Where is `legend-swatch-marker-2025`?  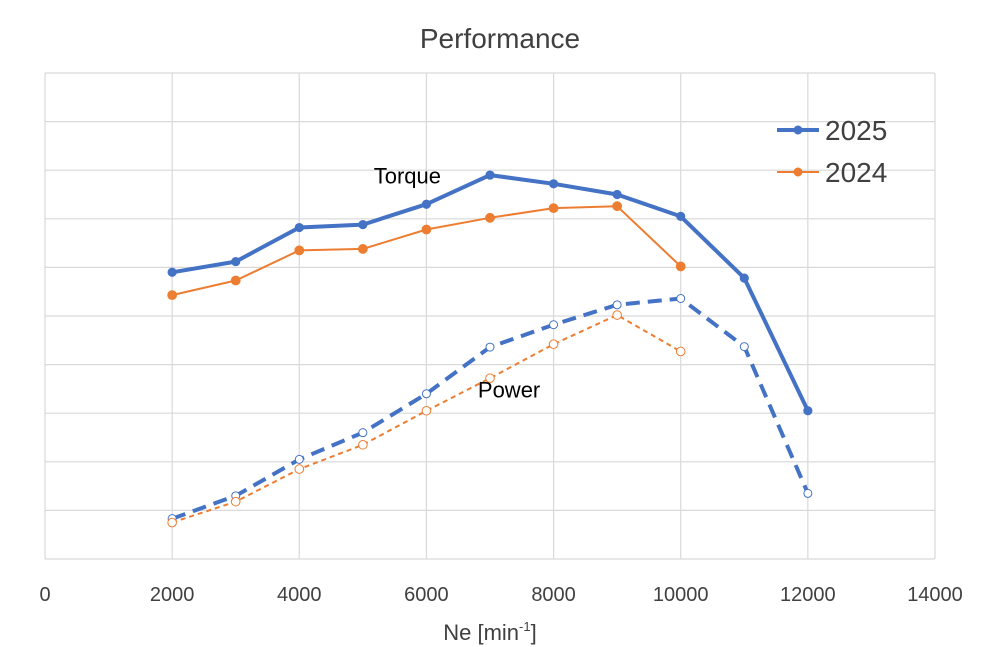
legend-swatch-marker-2025 is located at coordinates (798, 130).